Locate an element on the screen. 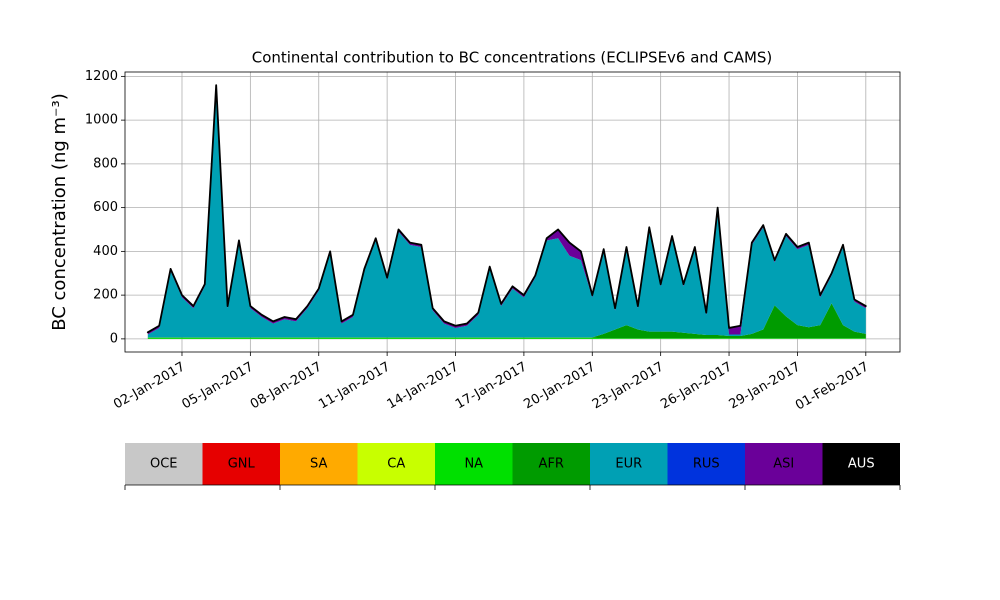 This screenshot has width=1000, height=600. legend-label: AUS is located at coordinates (861, 464).